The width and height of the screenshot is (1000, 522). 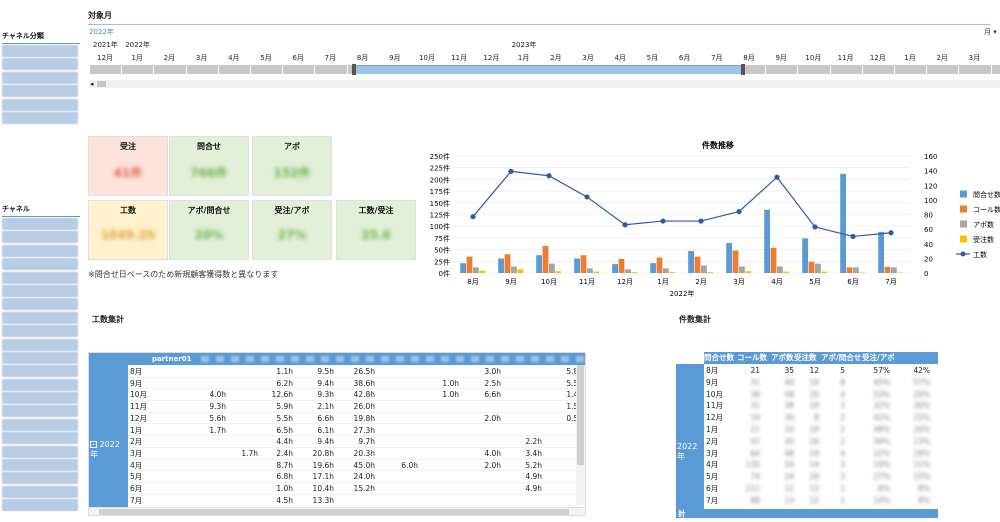 I want to click on count-cell: 30, so click(x=789, y=418).